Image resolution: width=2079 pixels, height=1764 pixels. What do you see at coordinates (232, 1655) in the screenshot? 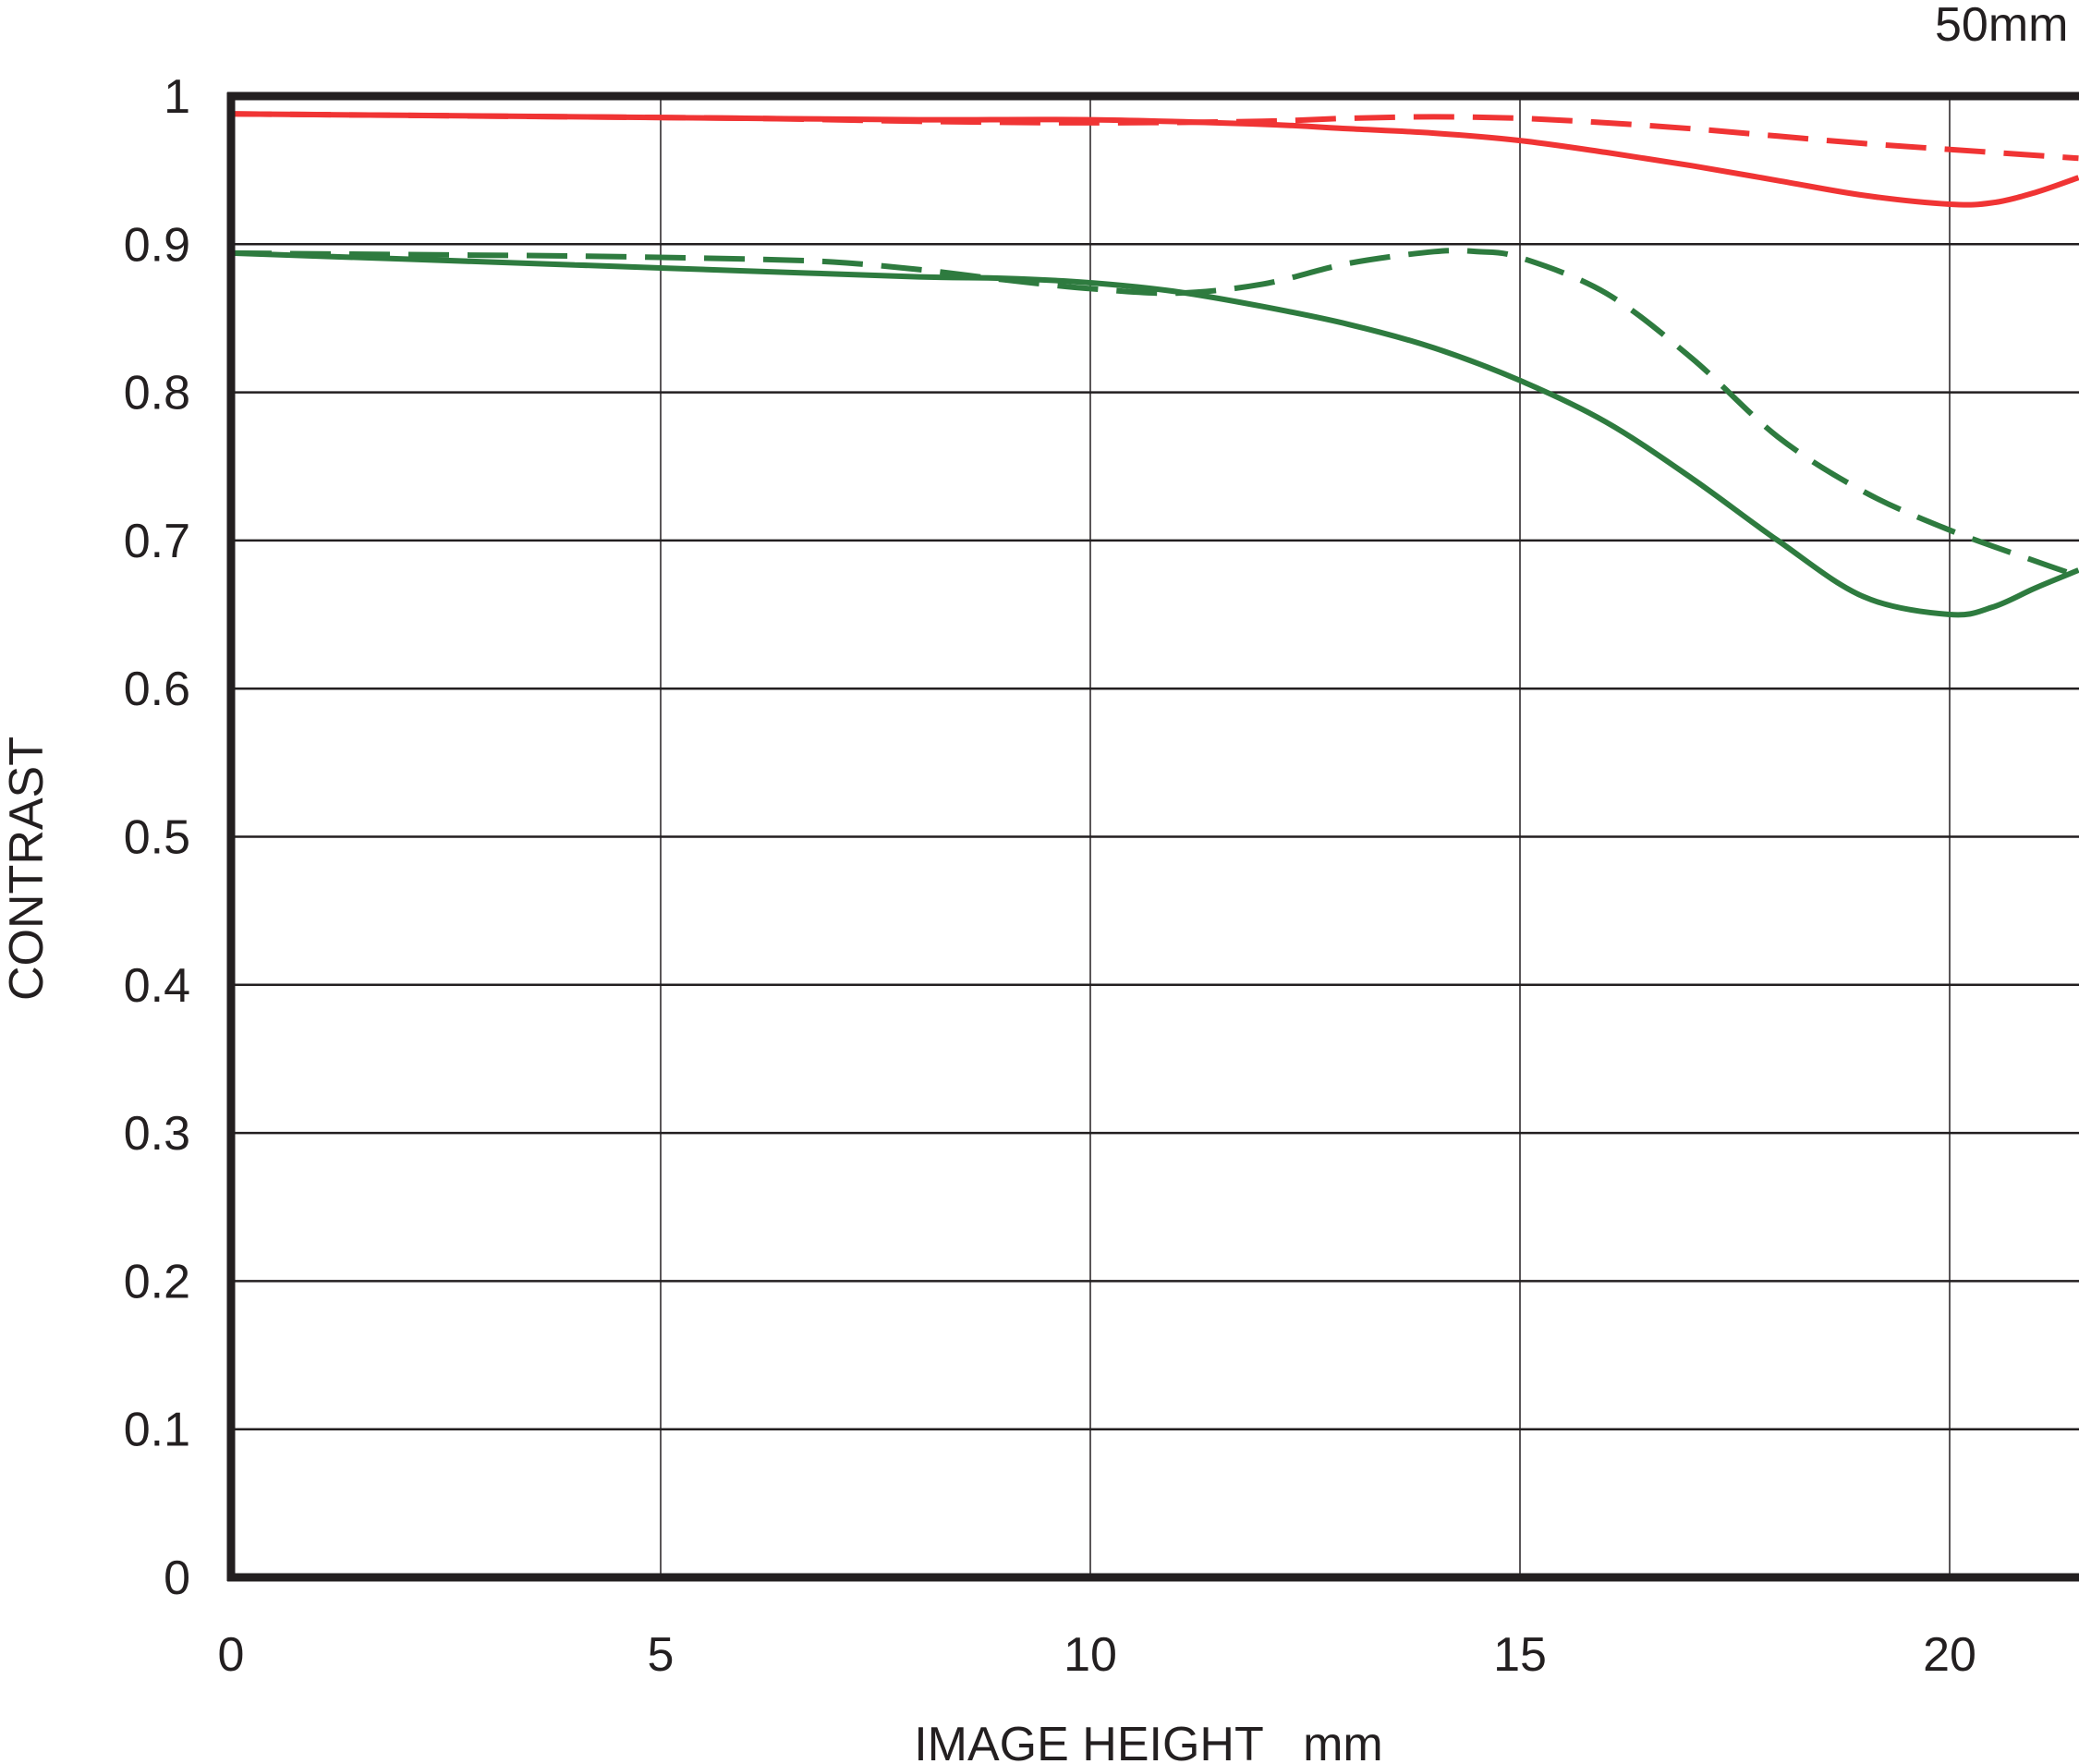
I see `x-tick-label: 0` at bounding box center [232, 1655].